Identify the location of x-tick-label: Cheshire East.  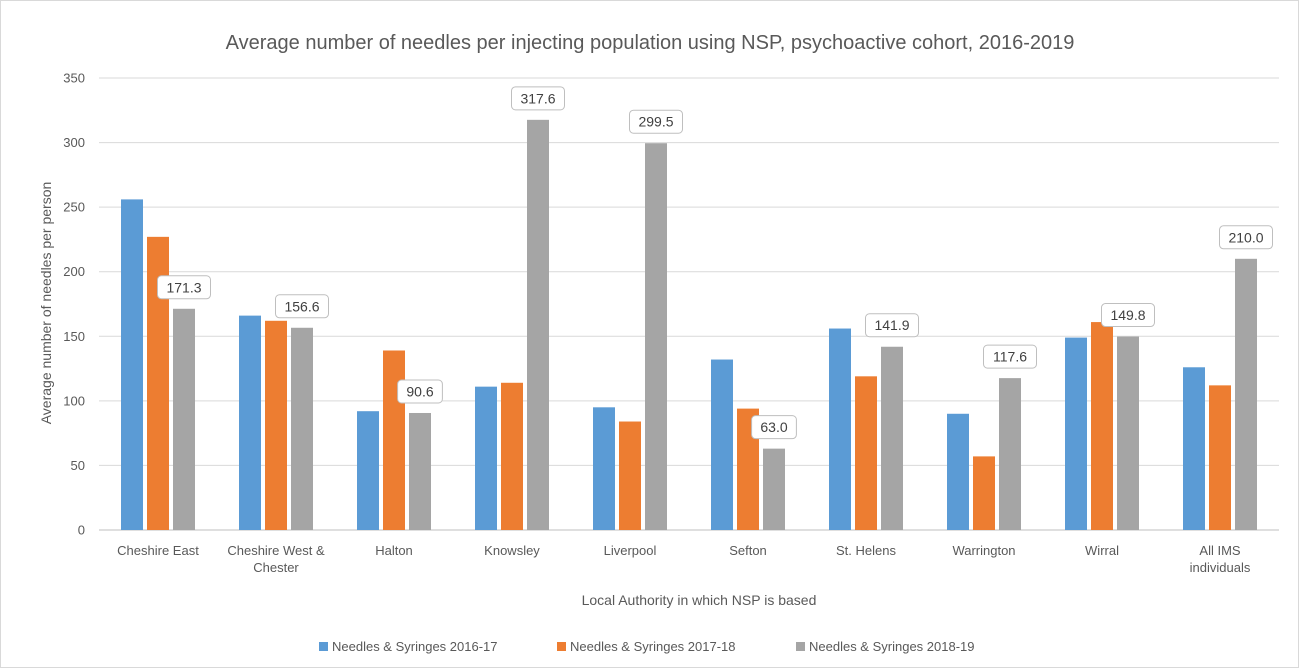
(158, 550).